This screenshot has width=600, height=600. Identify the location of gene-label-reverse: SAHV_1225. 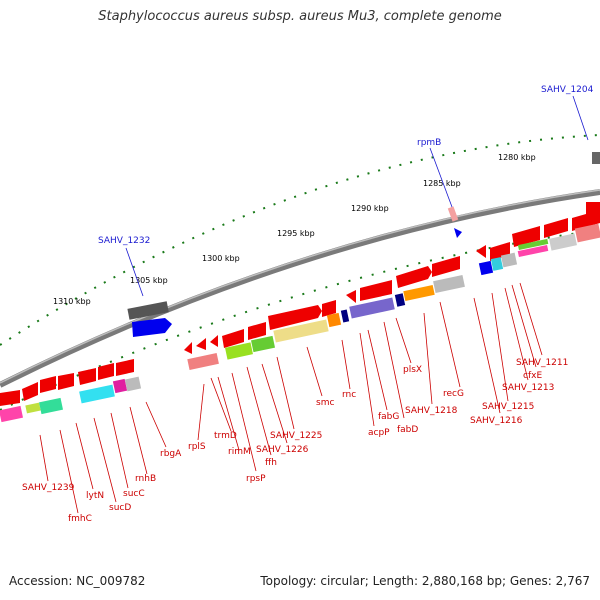
(296, 436).